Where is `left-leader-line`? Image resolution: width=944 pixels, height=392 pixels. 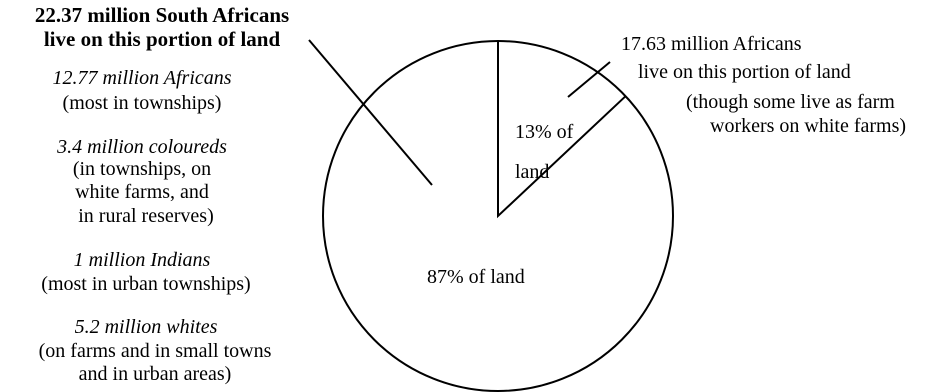 left-leader-line is located at coordinates (370, 112).